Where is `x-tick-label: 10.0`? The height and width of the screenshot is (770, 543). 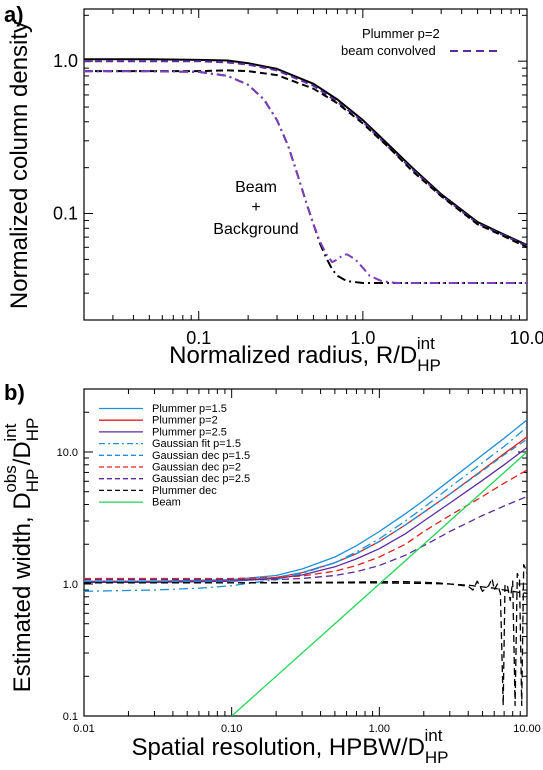 x-tick-label: 10.0 is located at coordinates (526, 338).